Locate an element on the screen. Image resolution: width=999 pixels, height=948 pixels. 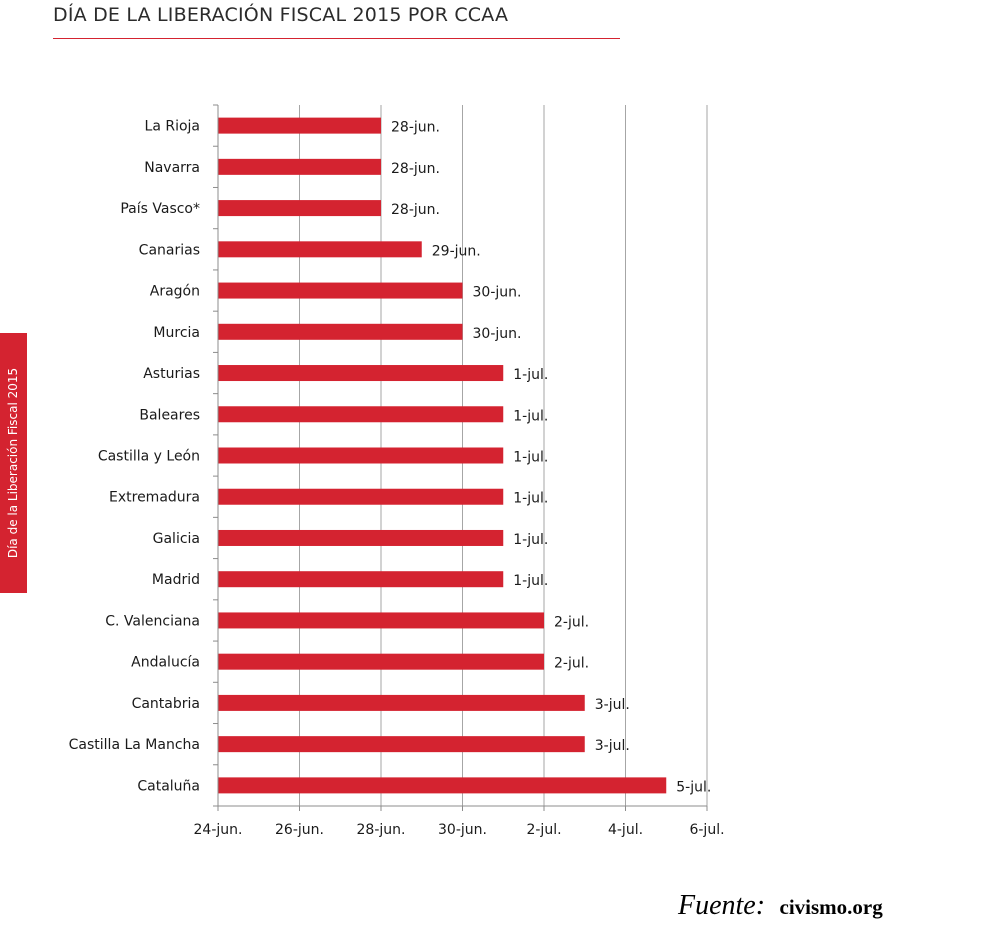
category-label: Aragón is located at coordinates (175, 292).